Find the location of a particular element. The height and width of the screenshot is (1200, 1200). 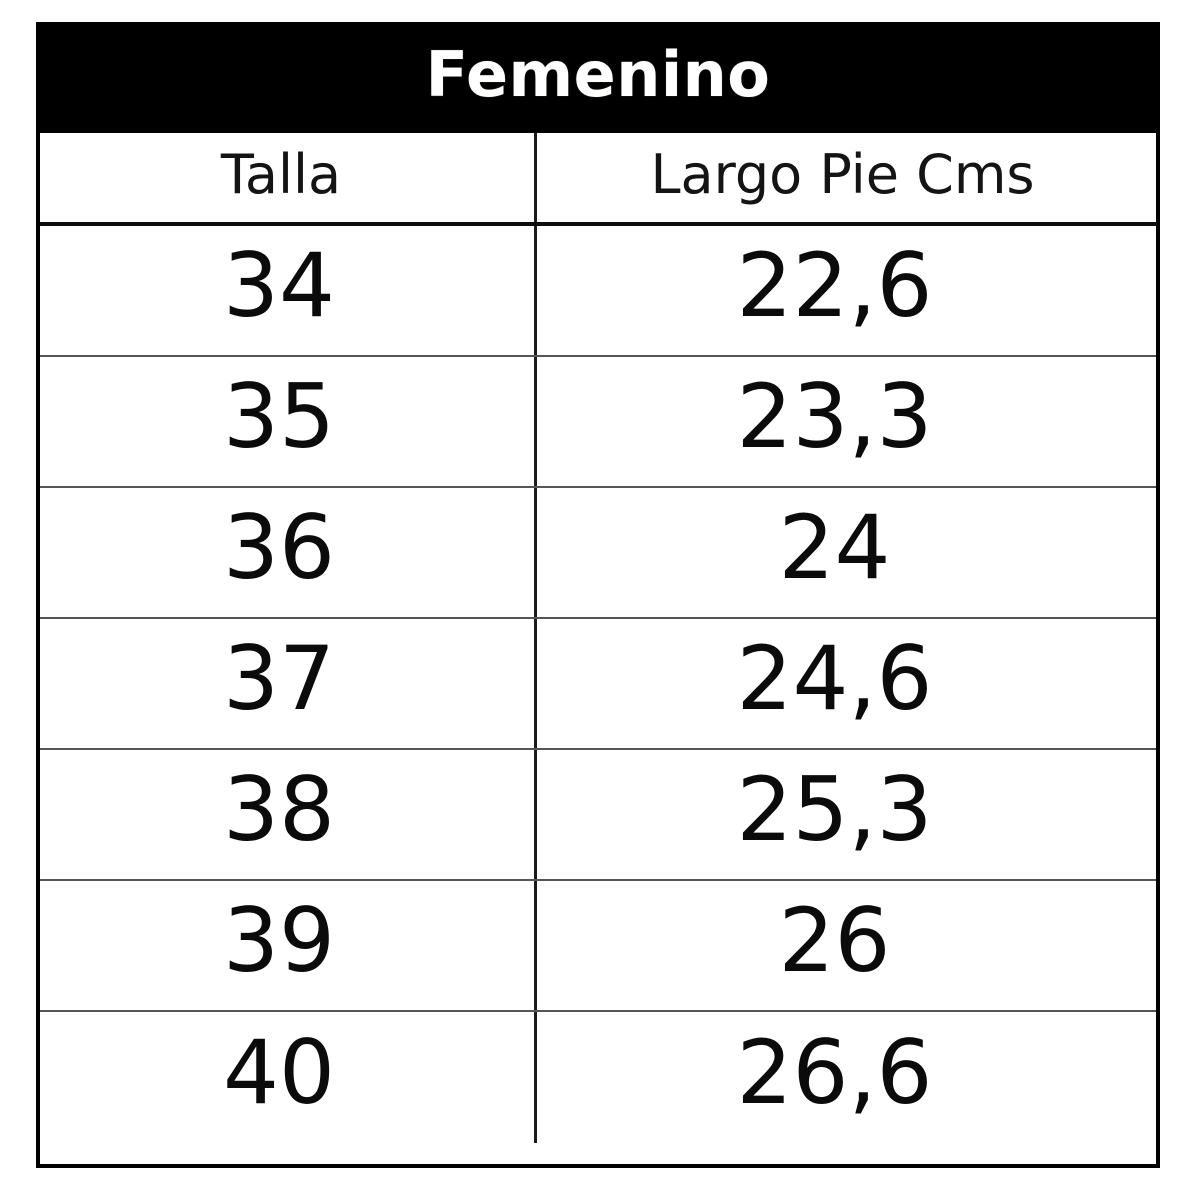

cell-talla: 37 is located at coordinates (288, 683).